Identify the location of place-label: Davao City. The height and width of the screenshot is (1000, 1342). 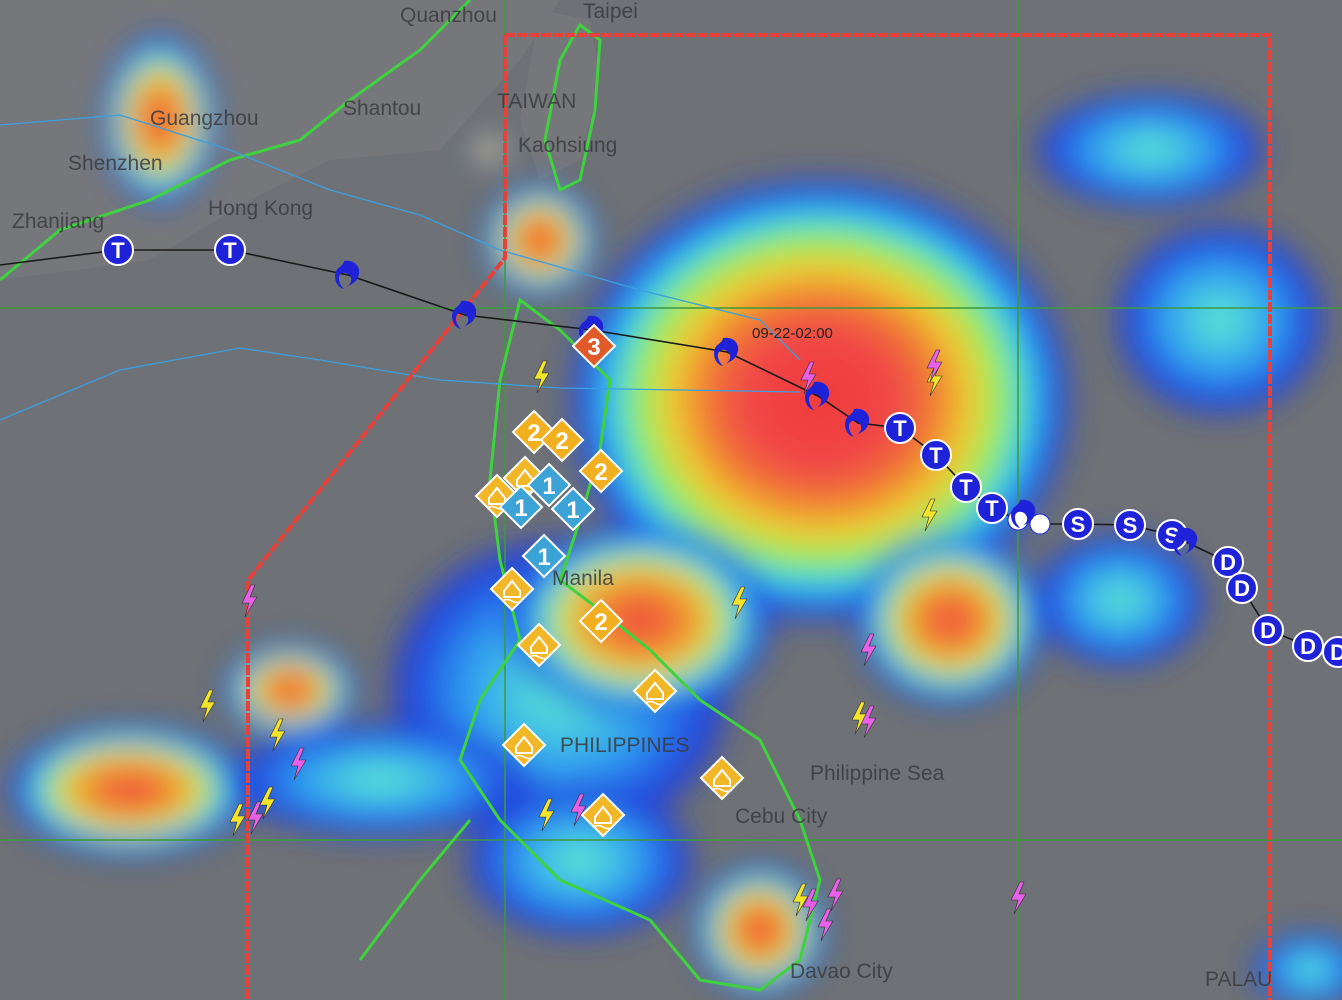
(841, 971).